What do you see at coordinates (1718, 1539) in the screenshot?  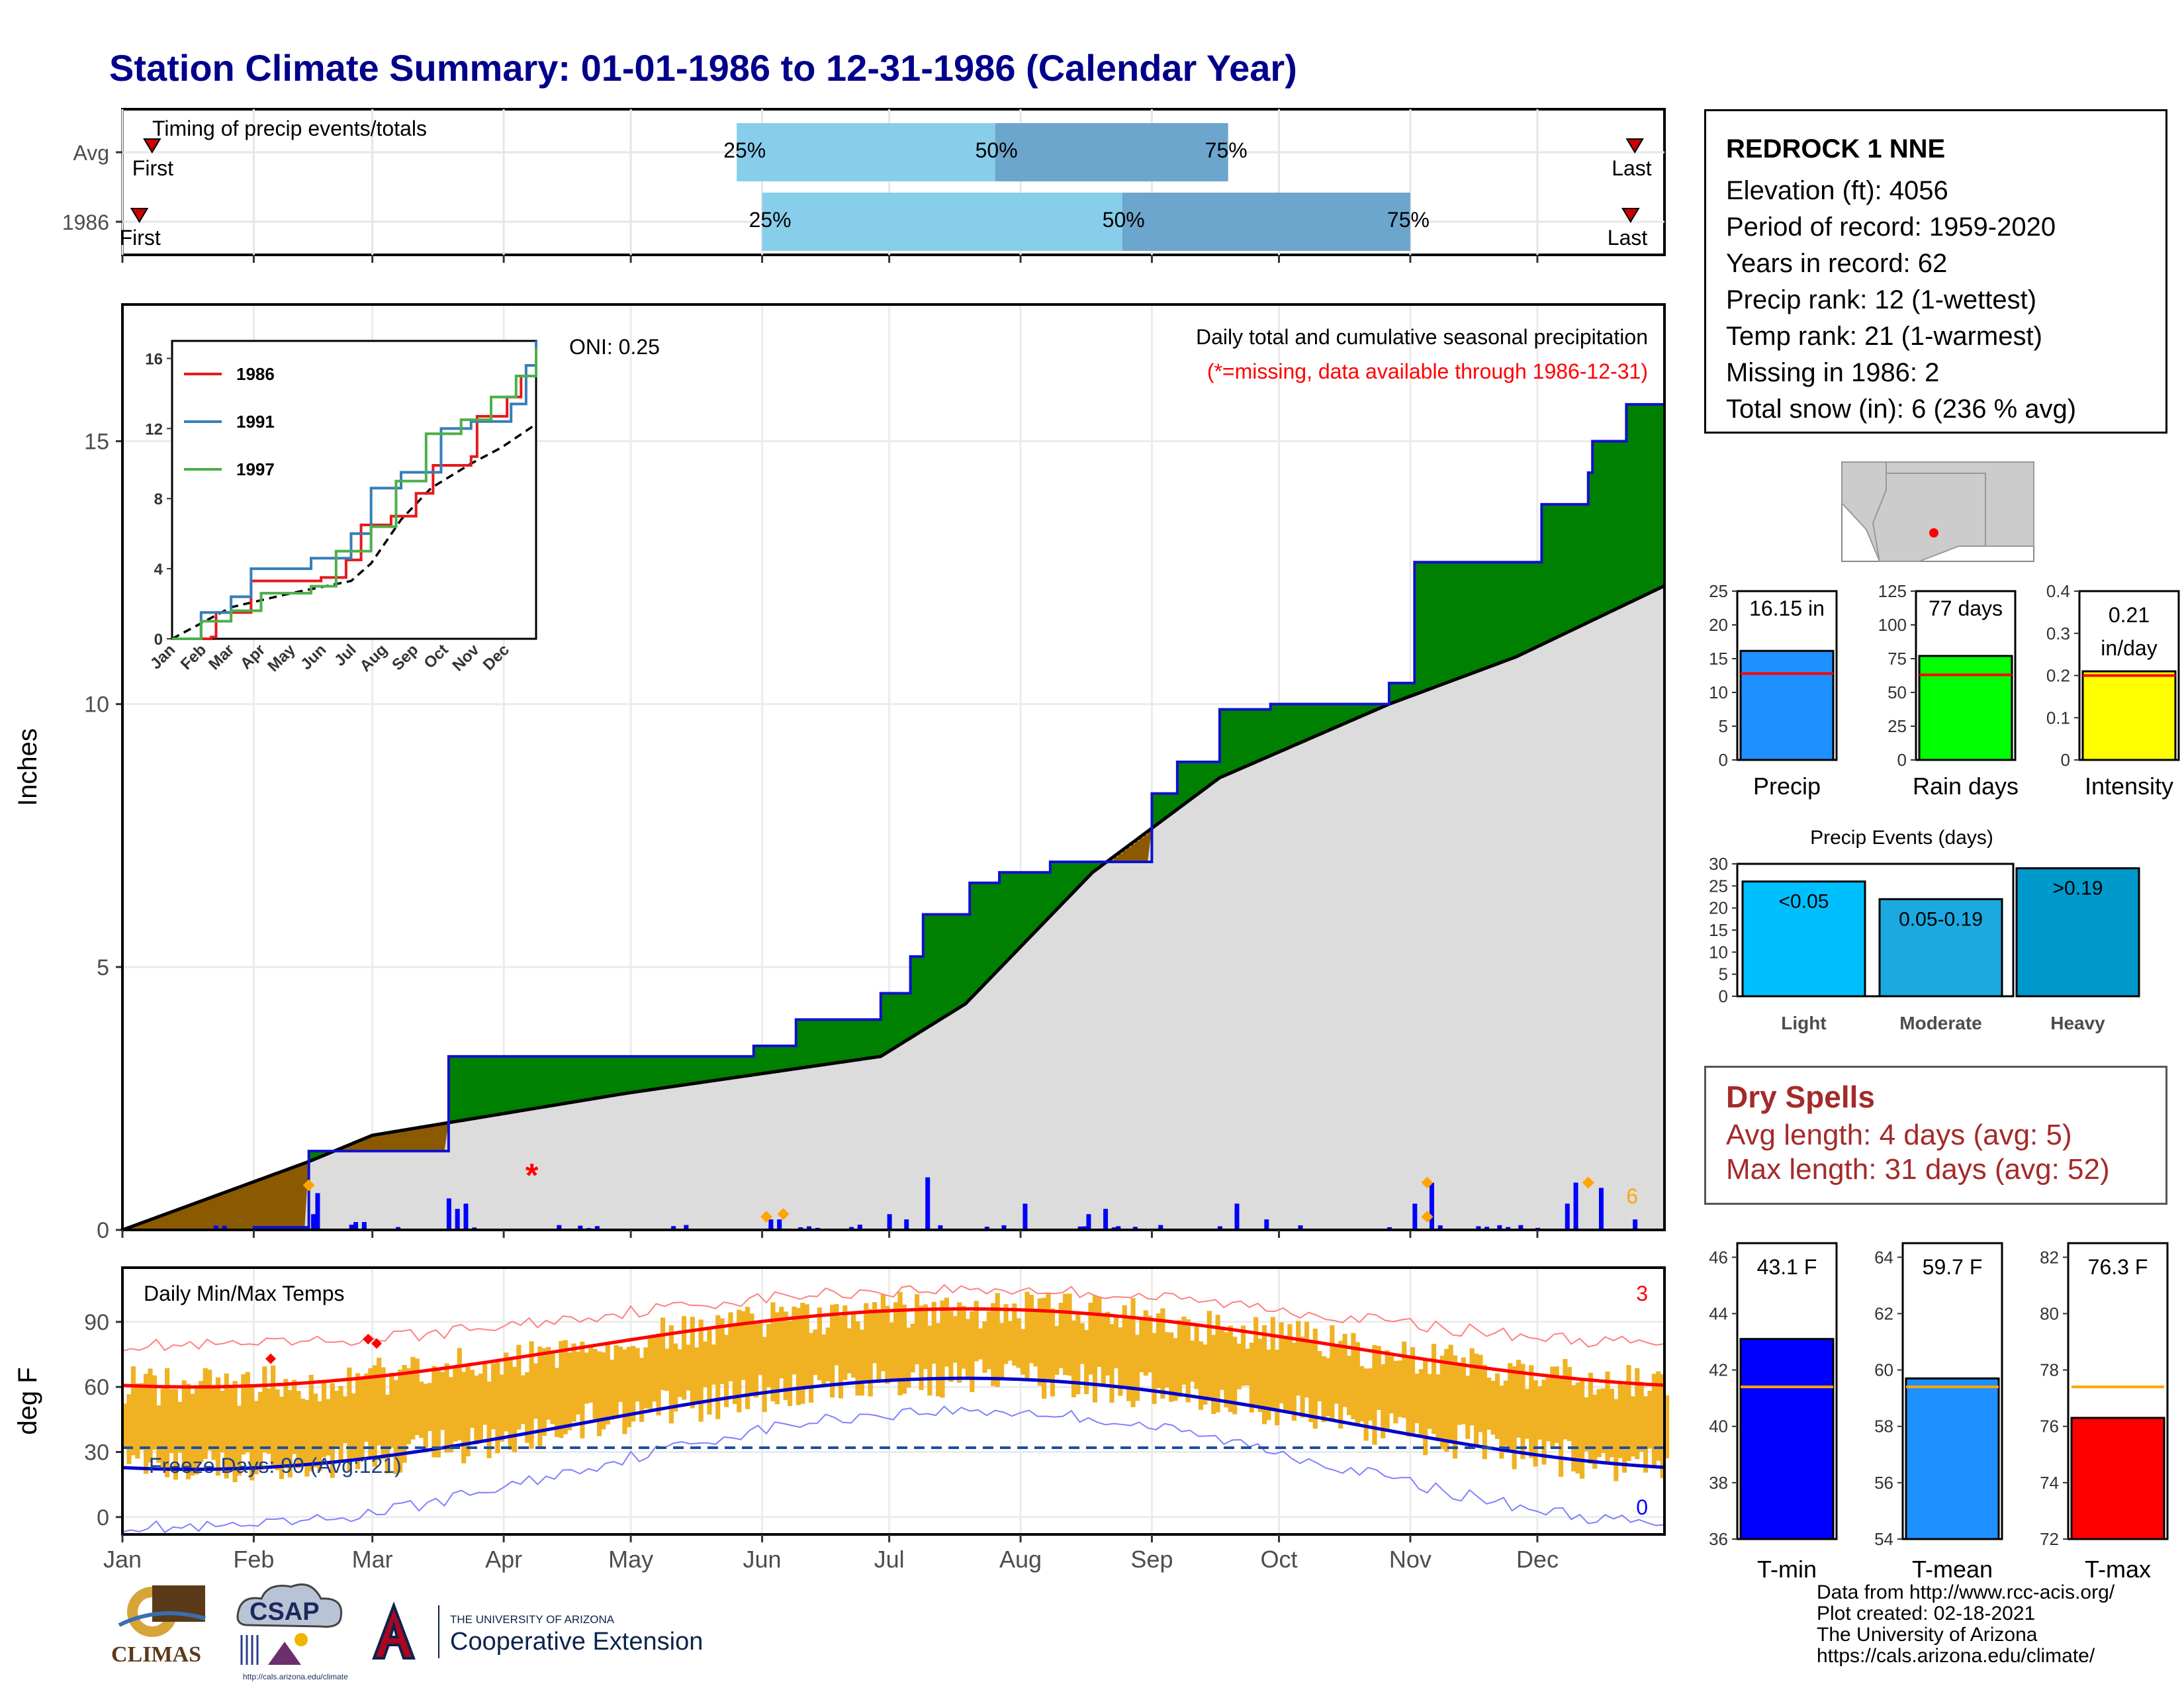 I see `tmin-y-tick: 36` at bounding box center [1718, 1539].